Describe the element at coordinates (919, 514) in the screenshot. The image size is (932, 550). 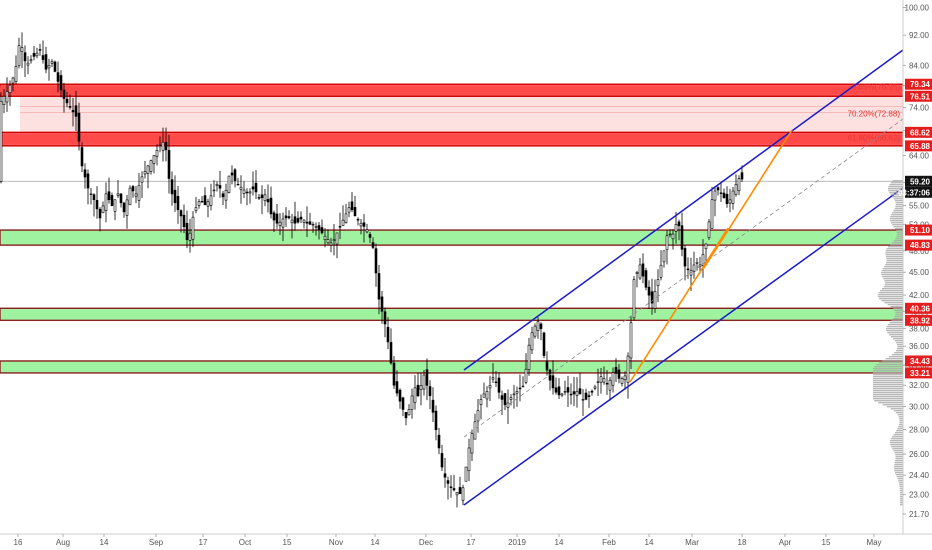
I see `y-tick-label: 21.70` at that location.